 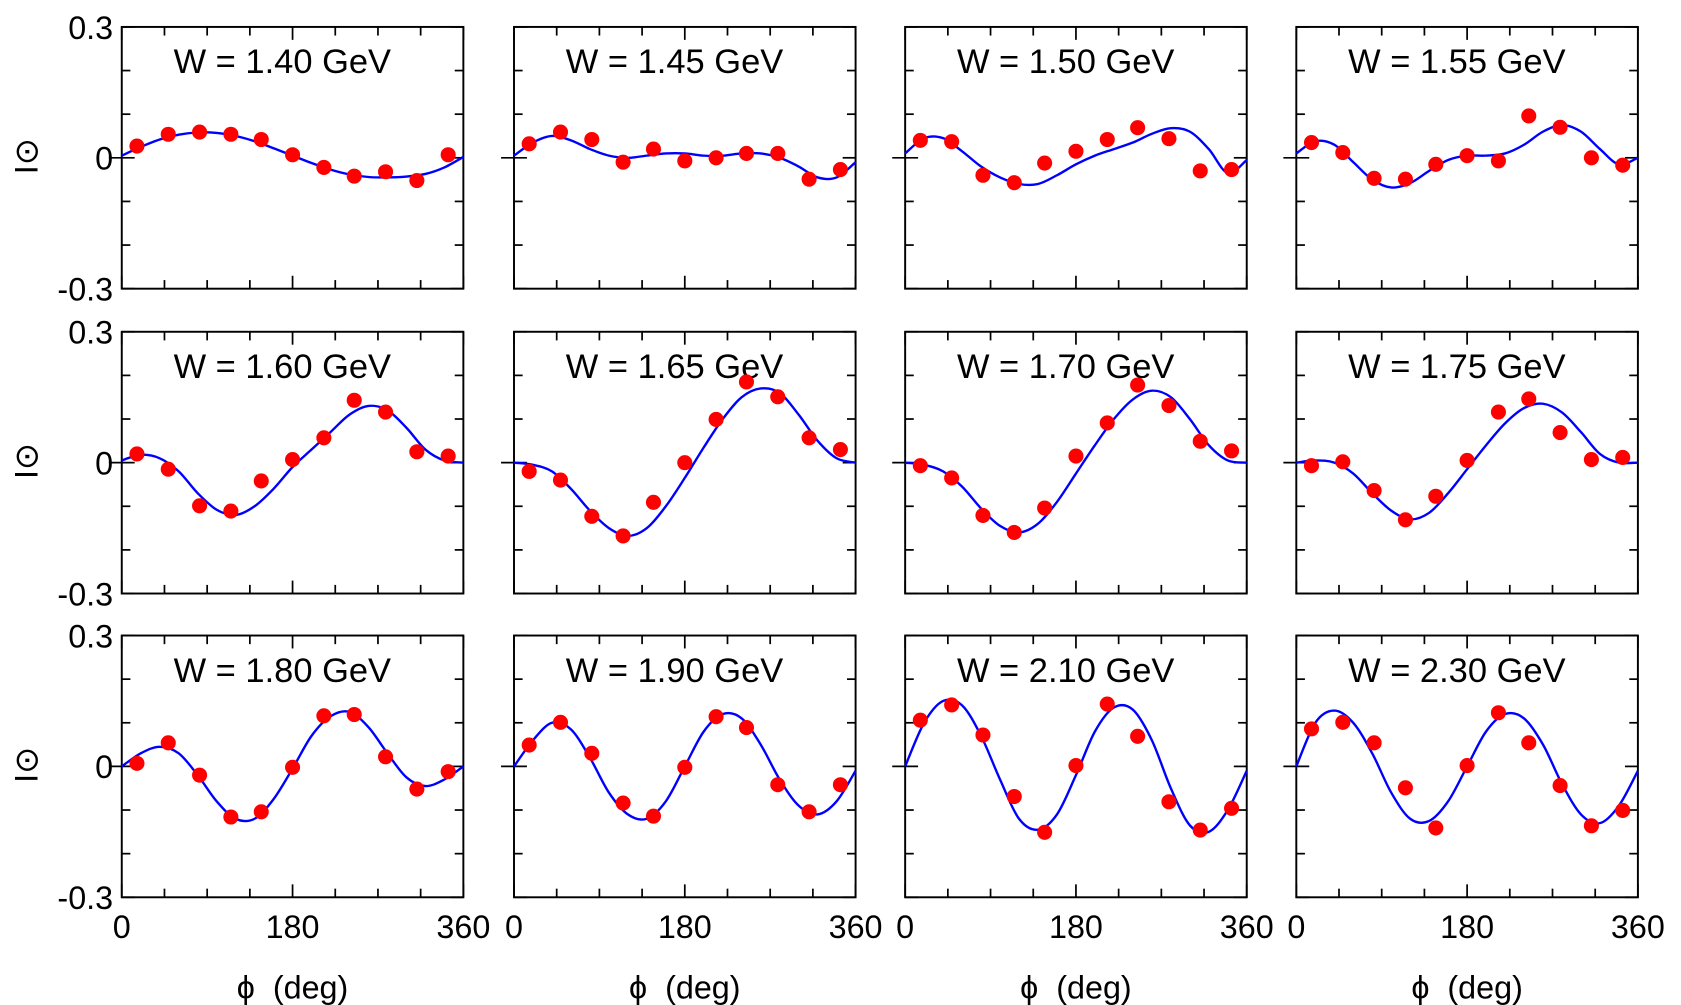 I want to click on panel: W = 1.70 GeV, so click(x=1070, y=462).